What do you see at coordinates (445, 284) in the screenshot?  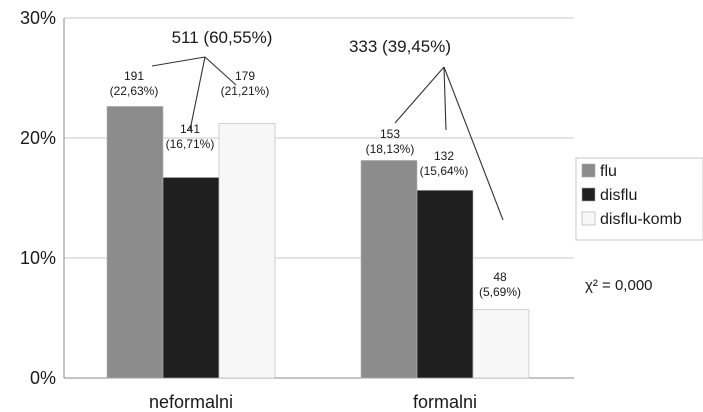 I see `bar-disflu-formalni` at bounding box center [445, 284].